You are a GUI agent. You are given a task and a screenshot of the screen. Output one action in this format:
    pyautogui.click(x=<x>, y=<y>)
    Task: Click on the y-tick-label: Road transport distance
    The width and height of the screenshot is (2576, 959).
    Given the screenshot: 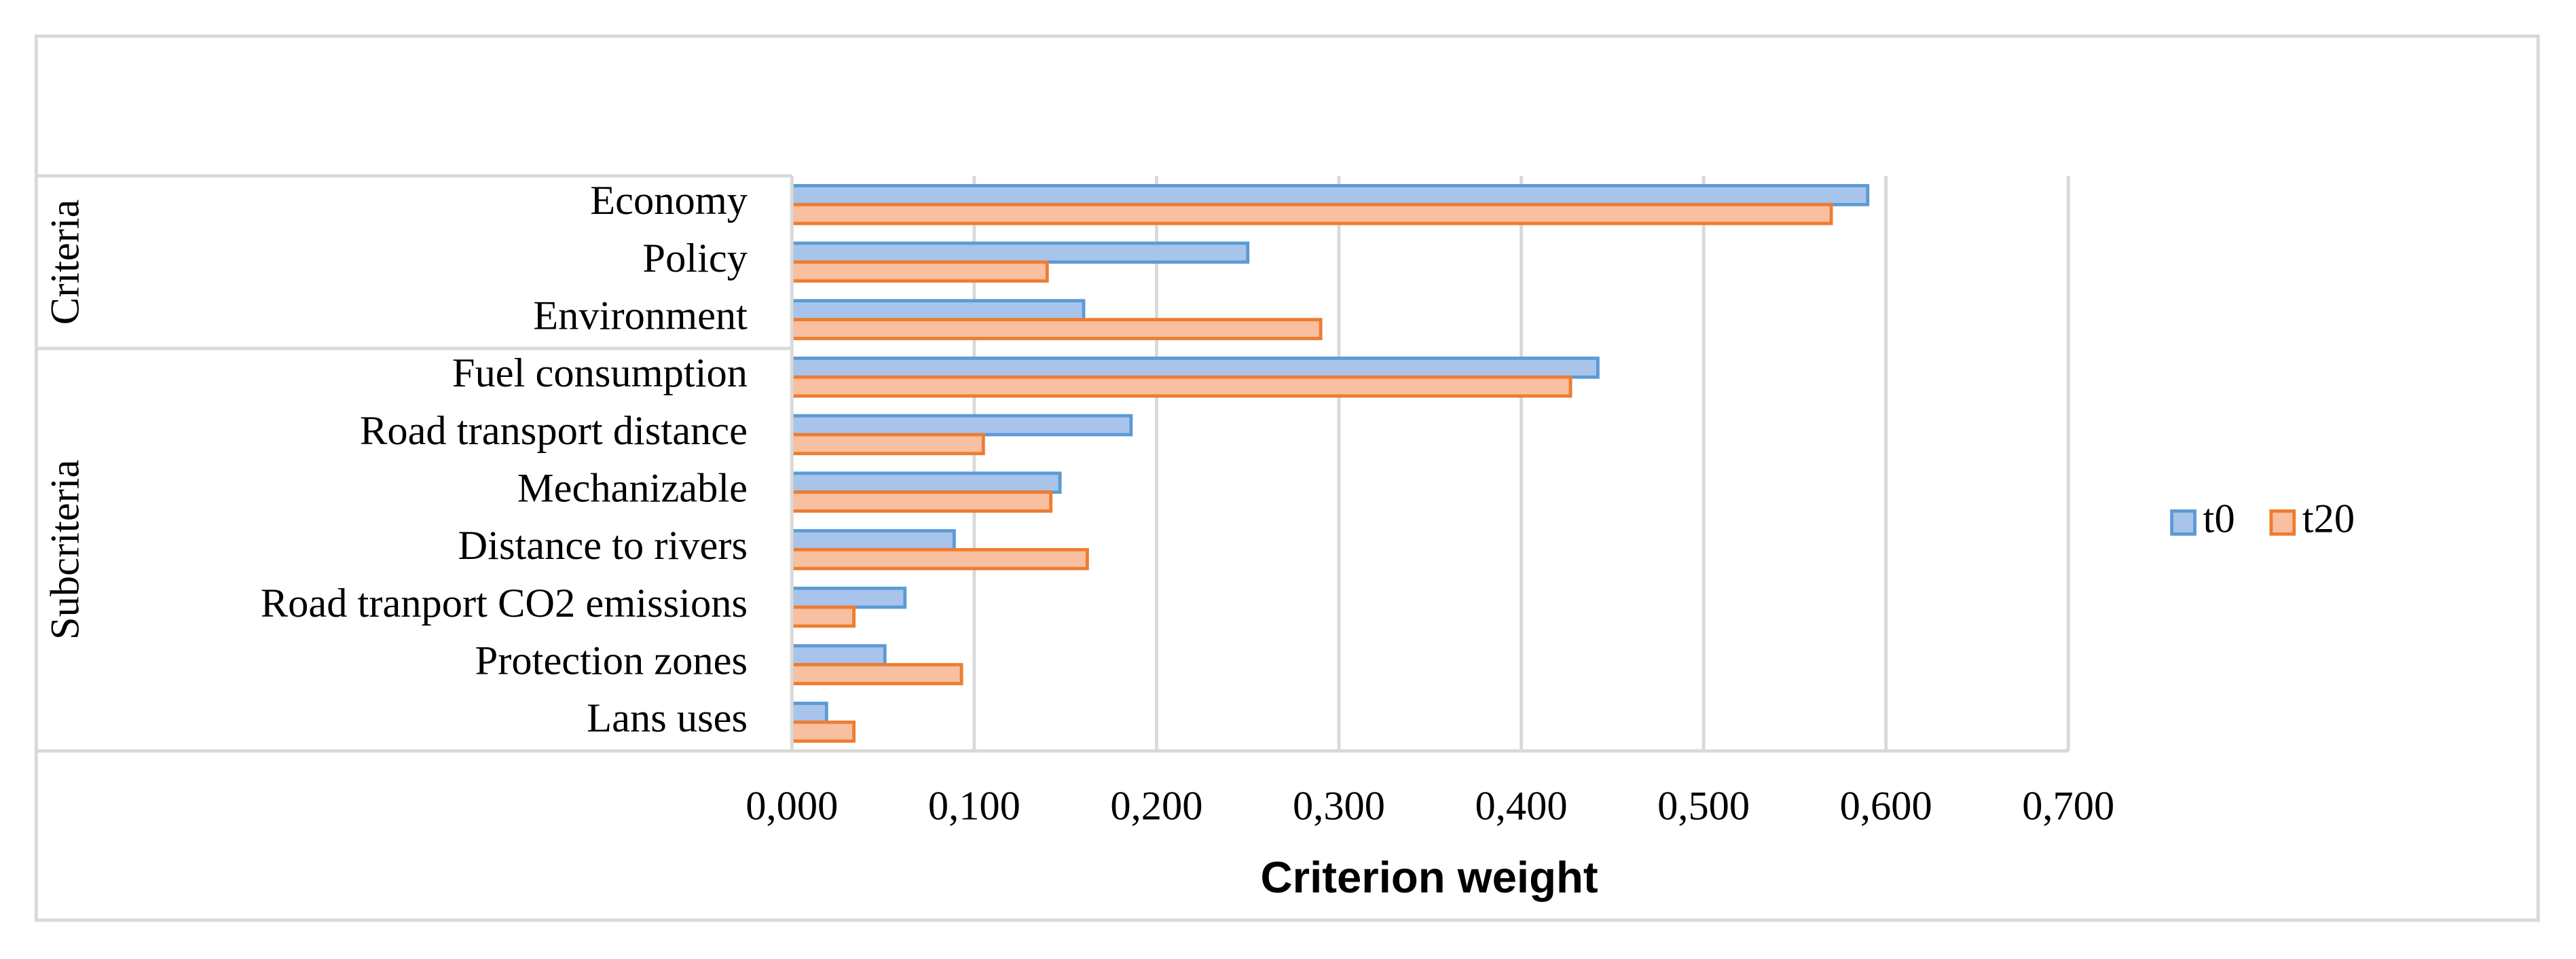 What is the action you would take?
    pyautogui.click(x=554, y=431)
    